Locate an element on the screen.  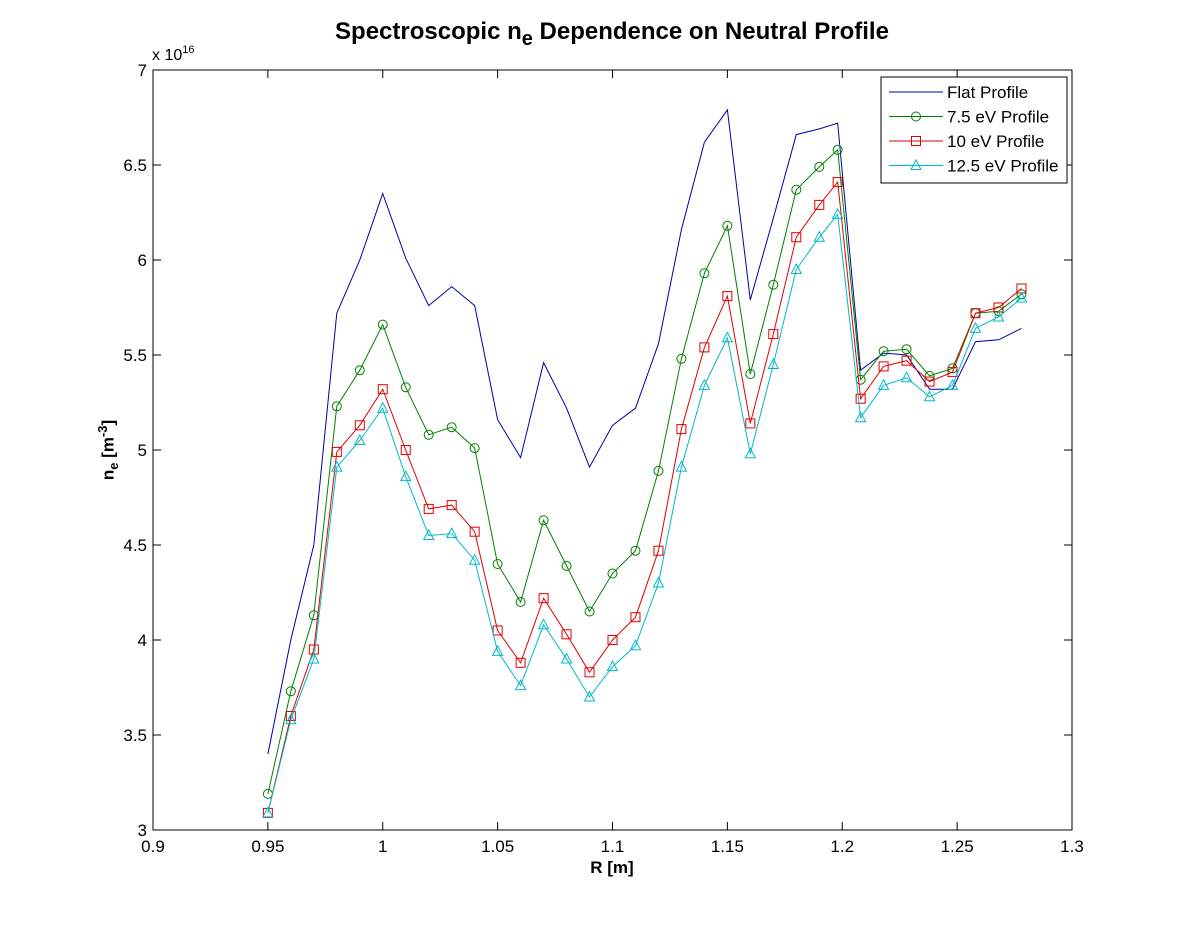
x-tick-label: 1.05 is located at coordinates (497, 846).